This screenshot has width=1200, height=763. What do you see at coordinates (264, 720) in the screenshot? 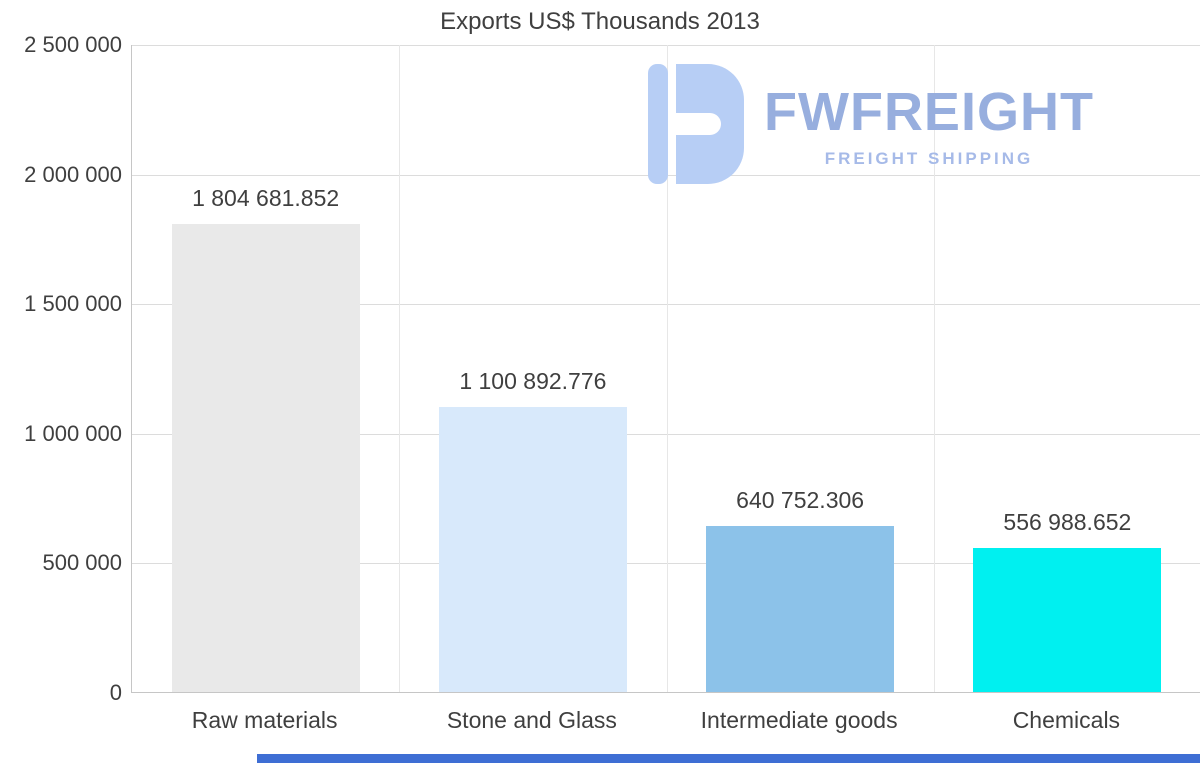
I see `x-category-label: Raw materials` at bounding box center [264, 720].